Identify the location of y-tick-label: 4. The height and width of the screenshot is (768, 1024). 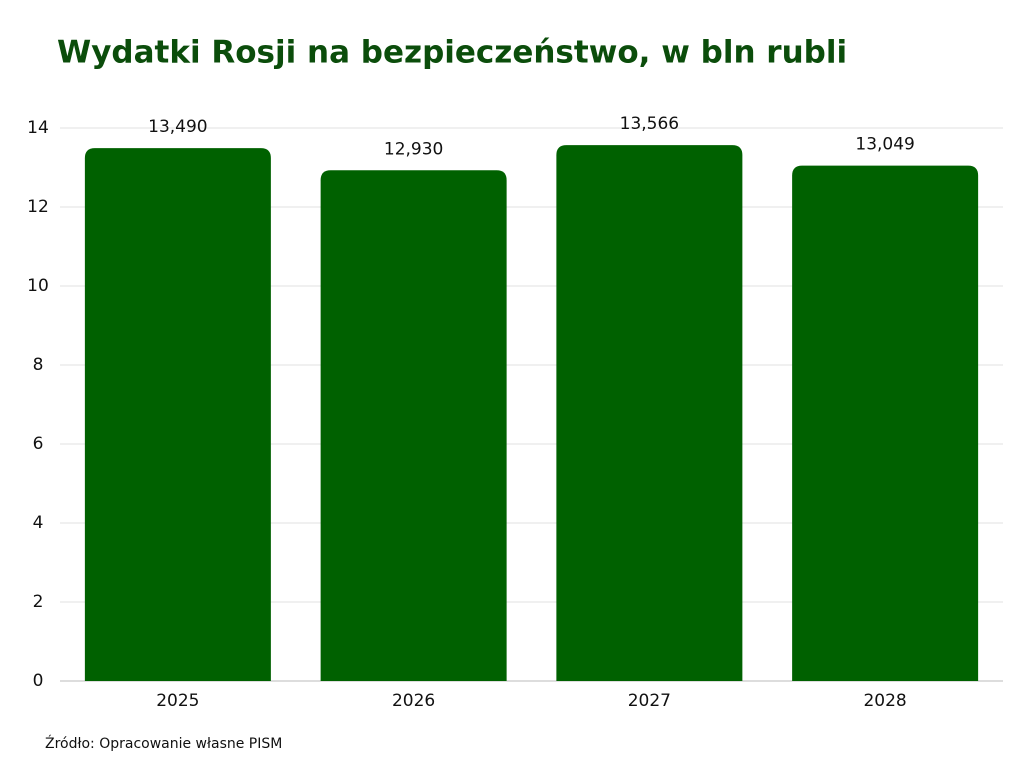
(38, 523).